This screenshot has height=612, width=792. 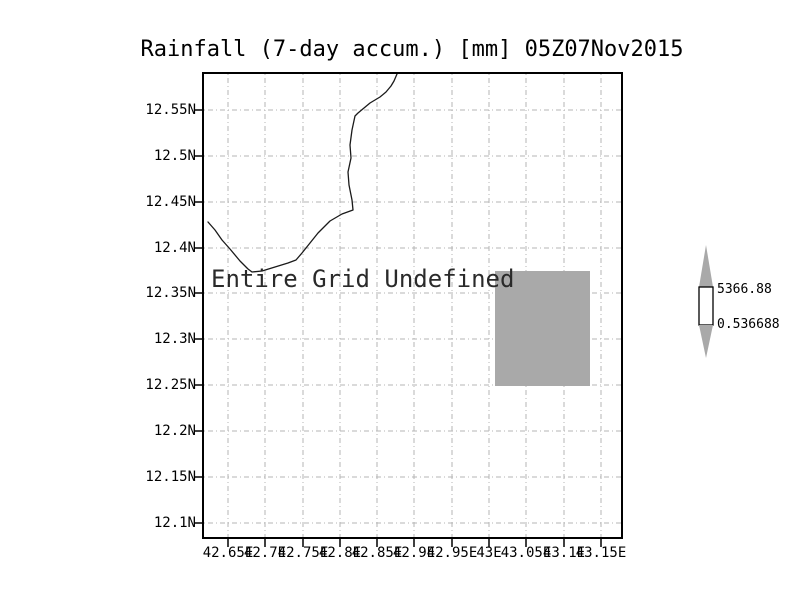 What do you see at coordinates (174, 431) in the screenshot?
I see `y-tick-label: 12.2N` at bounding box center [174, 431].